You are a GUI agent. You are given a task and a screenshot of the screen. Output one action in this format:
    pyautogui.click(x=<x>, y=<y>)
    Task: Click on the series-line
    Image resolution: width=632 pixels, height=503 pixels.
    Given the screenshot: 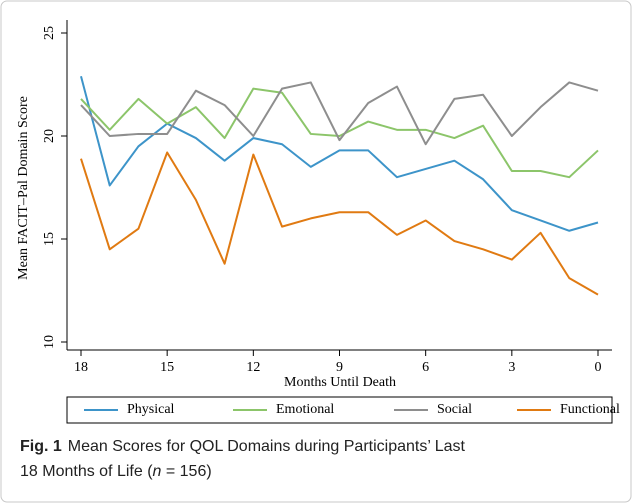 What is the action you would take?
    pyautogui.click(x=339, y=113)
    